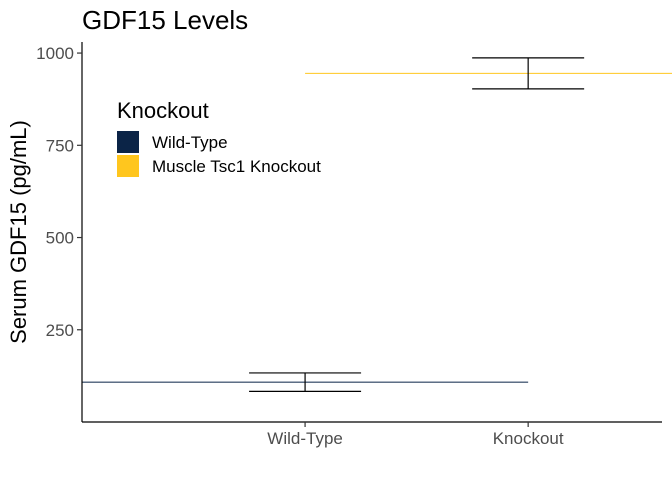  What do you see at coordinates (190, 142) in the screenshot?
I see `legend-label: Wild-Type` at bounding box center [190, 142].